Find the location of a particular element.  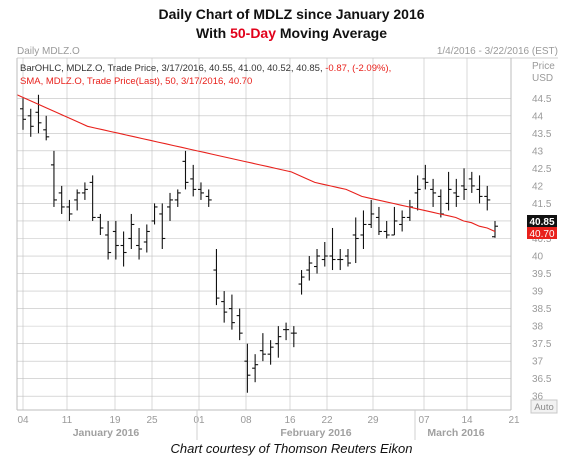

chart-credit: Chart courtesy of Thomson Reuters Eikon is located at coordinates (291, 448).